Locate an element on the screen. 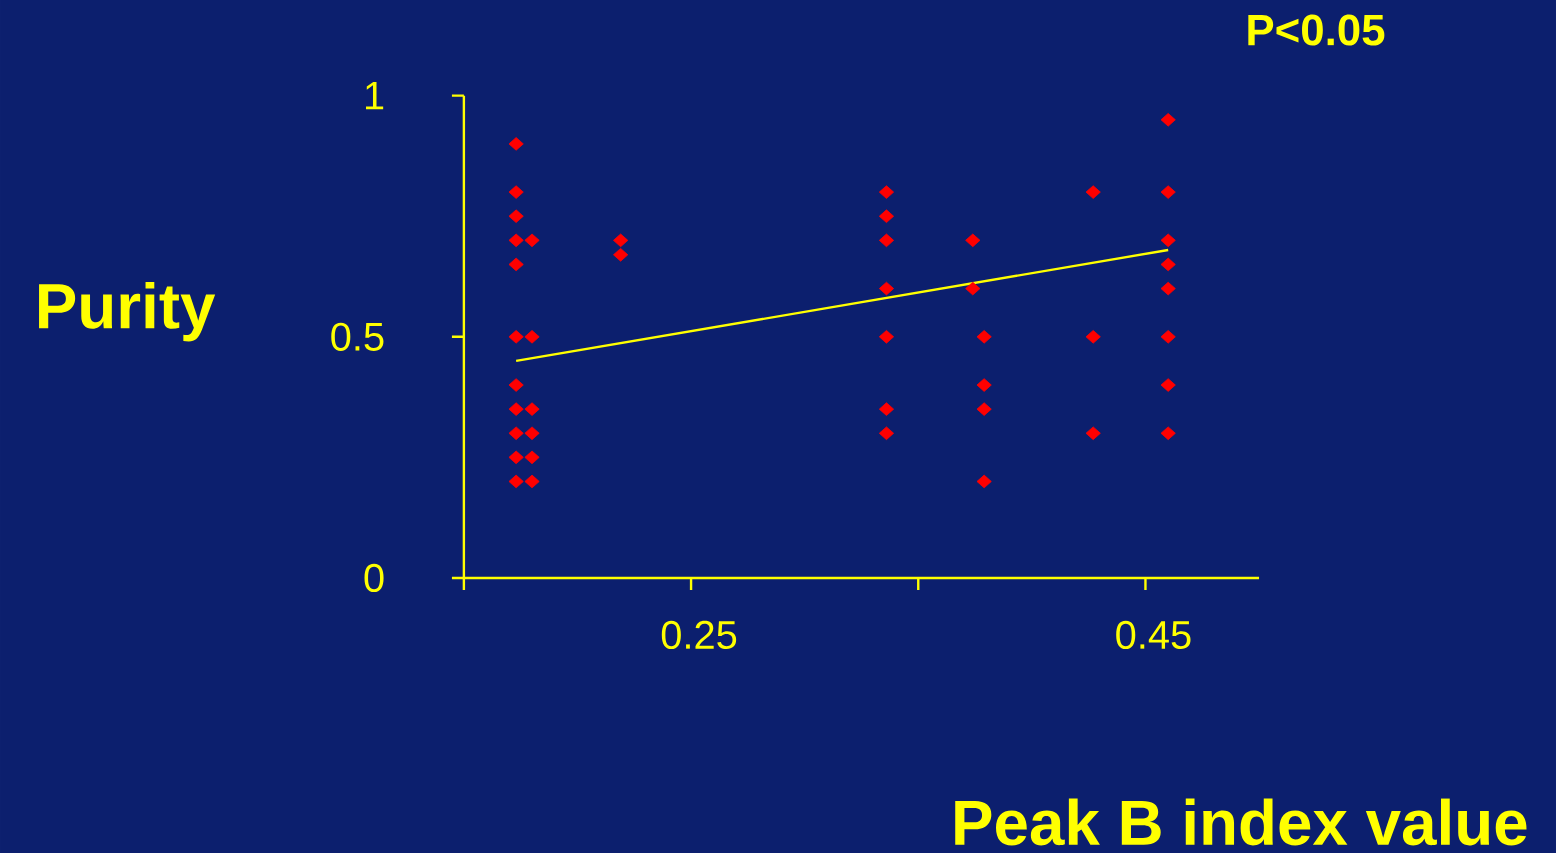  y-axis-title: Purity is located at coordinates (127, 312).